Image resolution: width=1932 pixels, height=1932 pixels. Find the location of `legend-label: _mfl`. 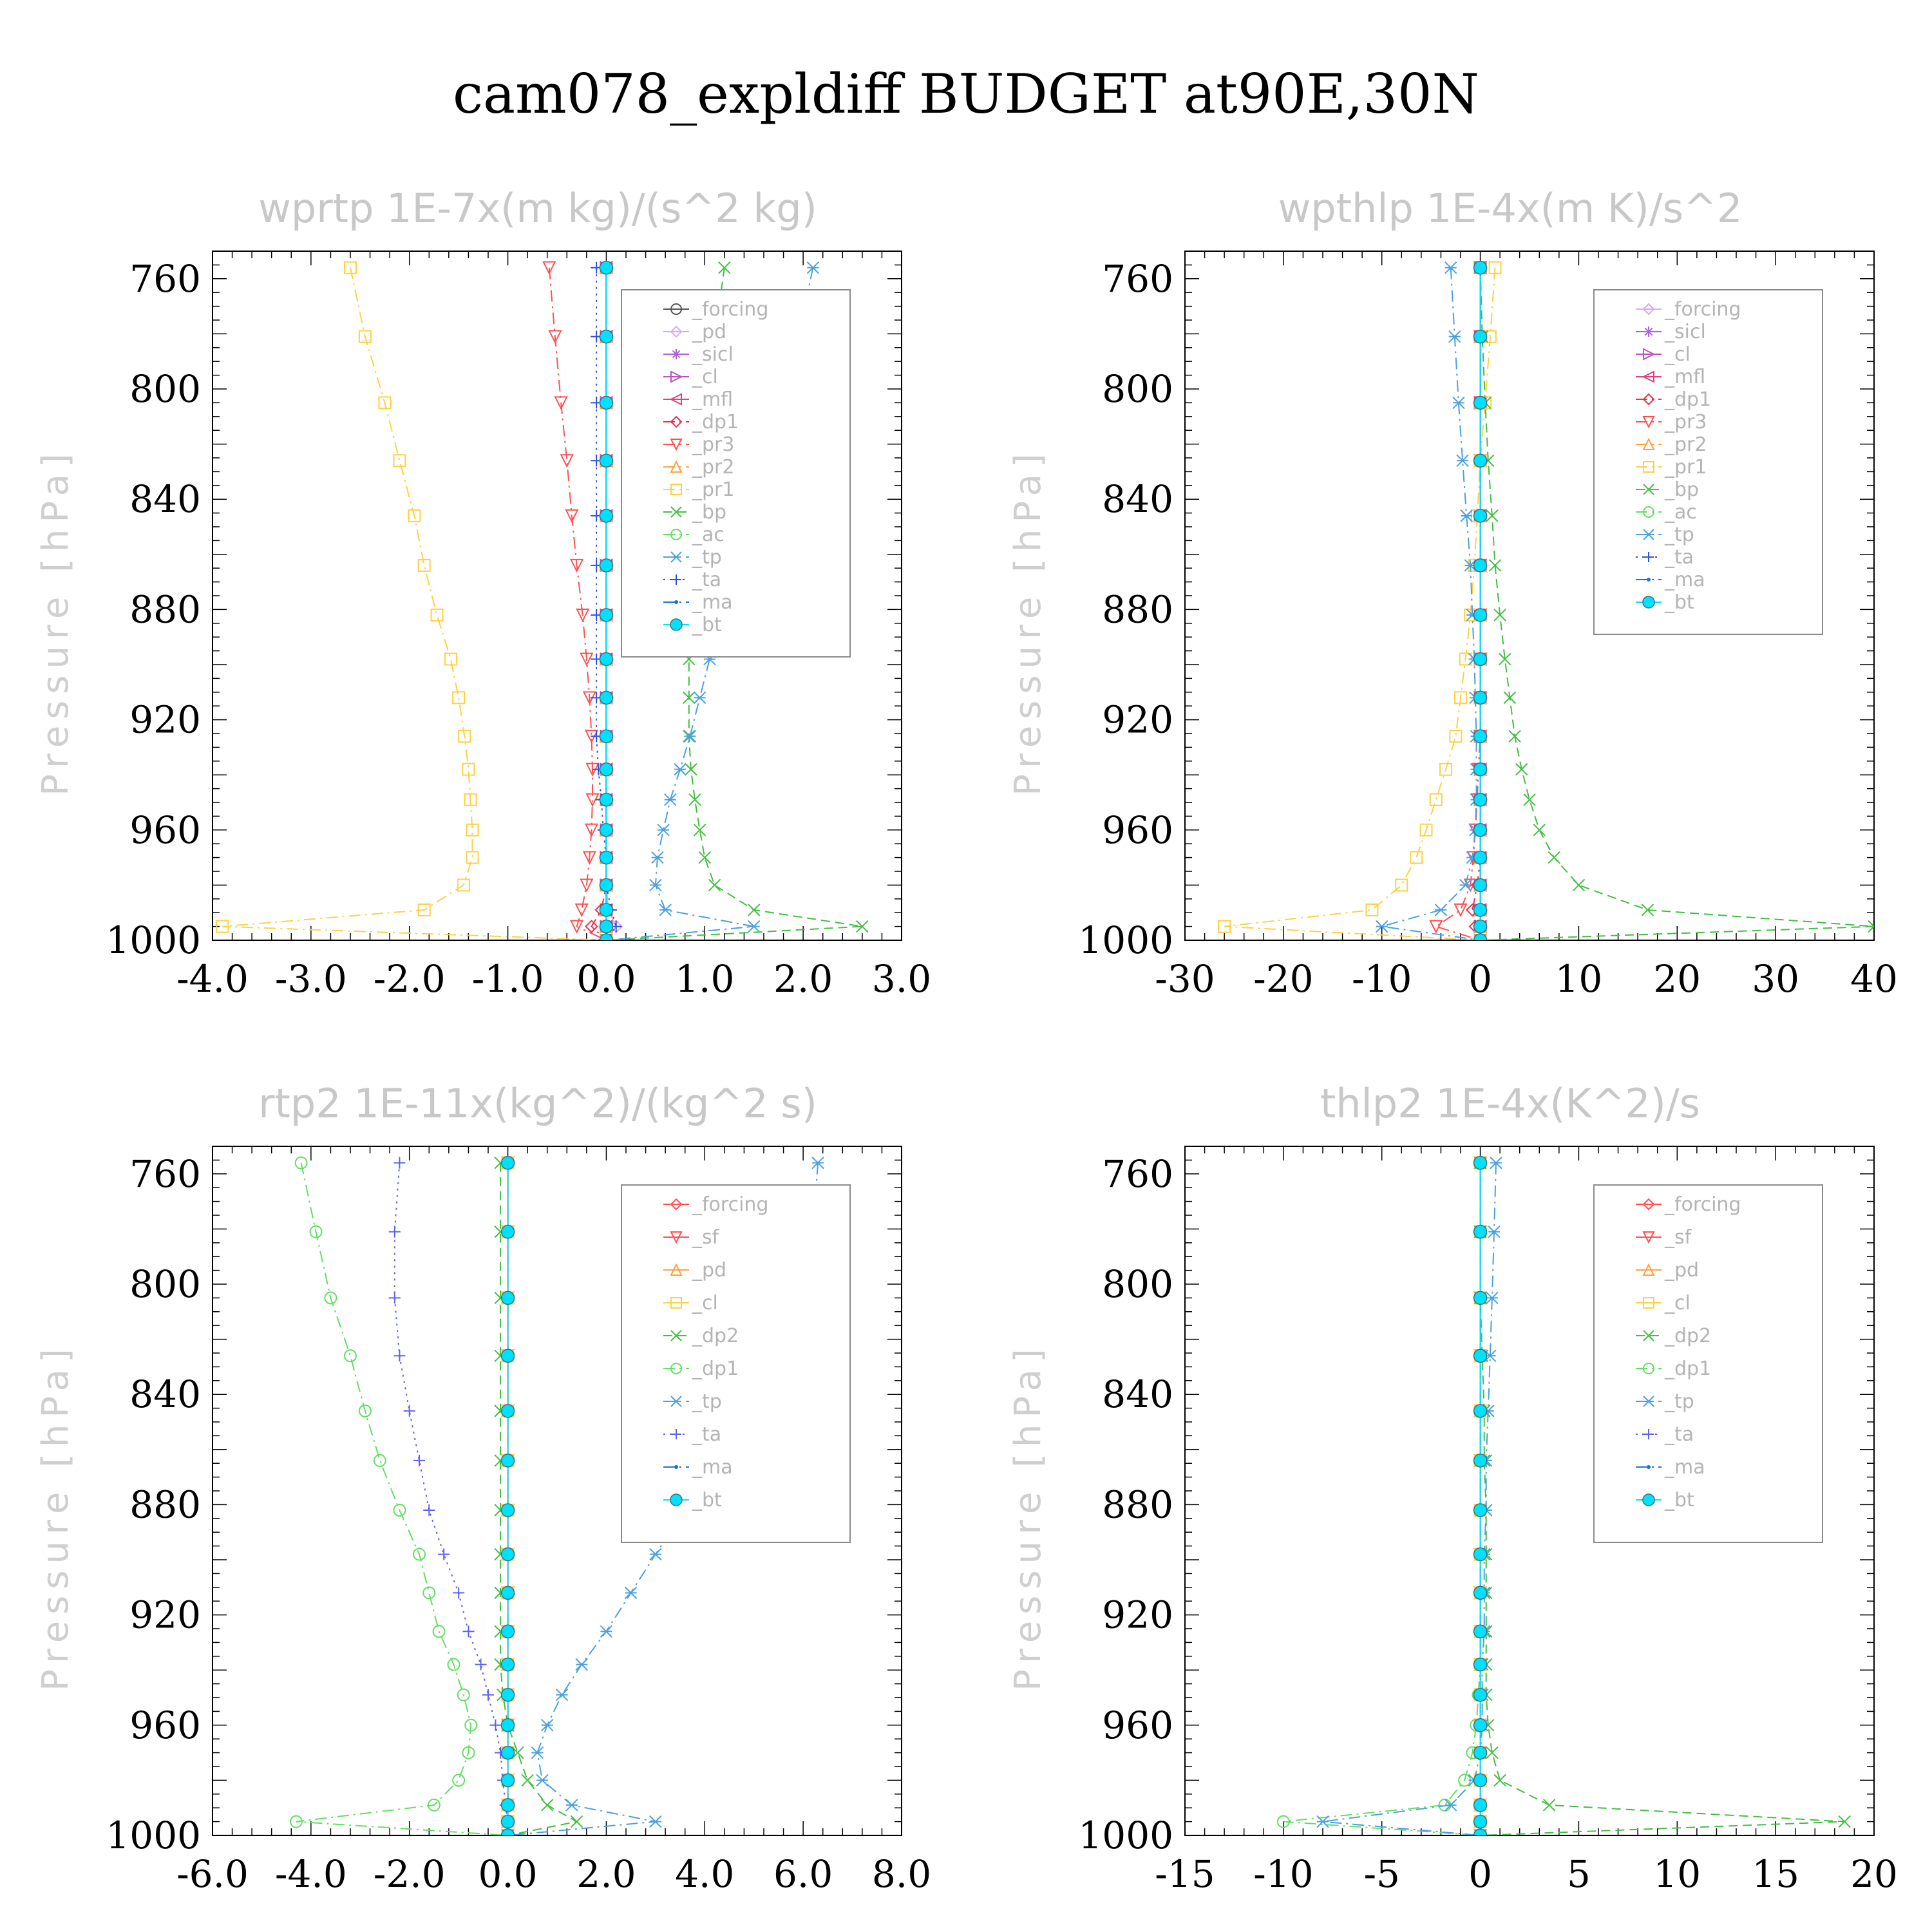

legend-label: _mfl is located at coordinates (713, 399).